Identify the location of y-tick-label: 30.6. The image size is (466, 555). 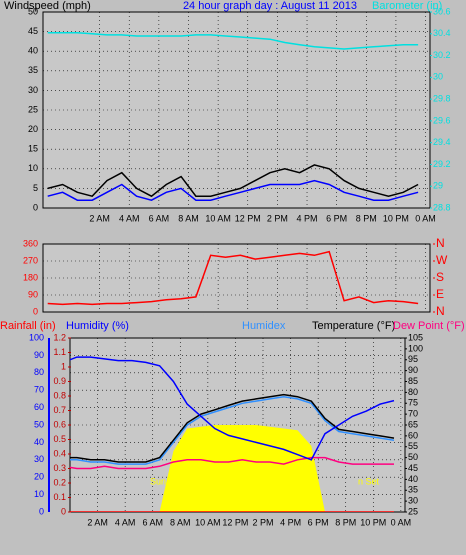
(442, 11).